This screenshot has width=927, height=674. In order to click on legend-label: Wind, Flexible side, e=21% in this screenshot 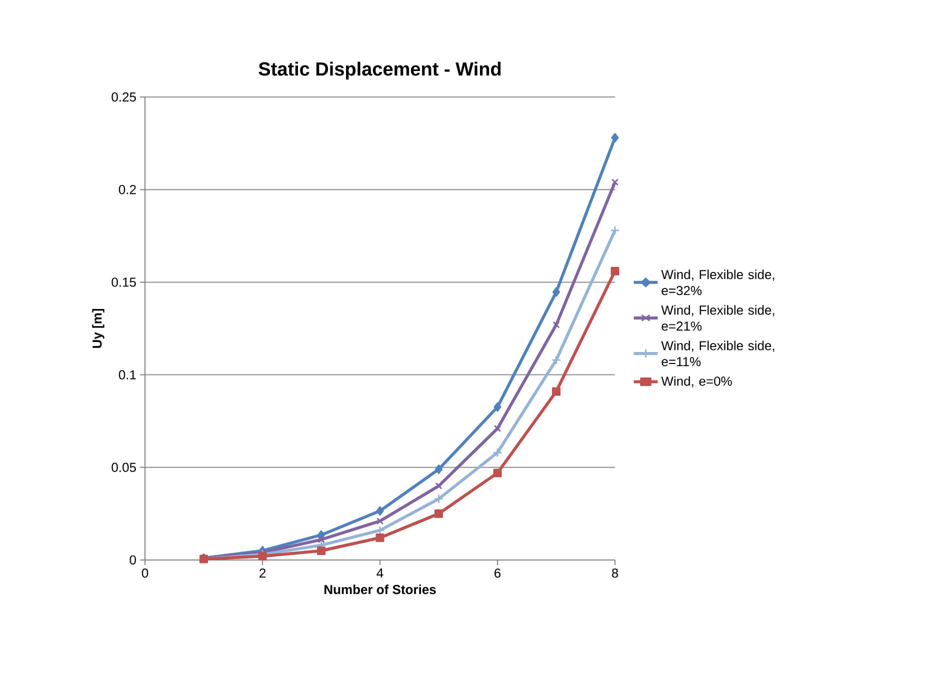, I will do `click(717, 318)`.